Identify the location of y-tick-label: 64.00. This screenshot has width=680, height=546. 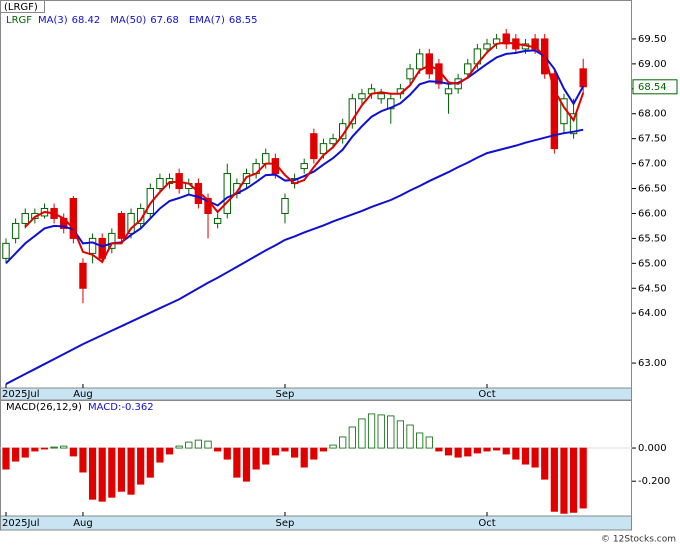
(652, 313).